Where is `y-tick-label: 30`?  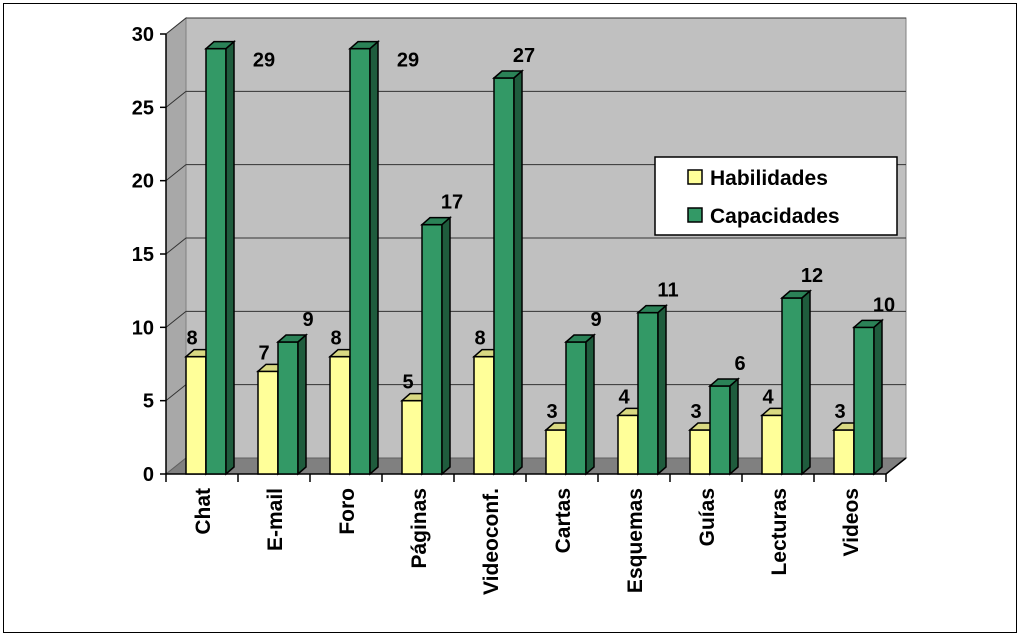 y-tick-label: 30 is located at coordinates (143, 35).